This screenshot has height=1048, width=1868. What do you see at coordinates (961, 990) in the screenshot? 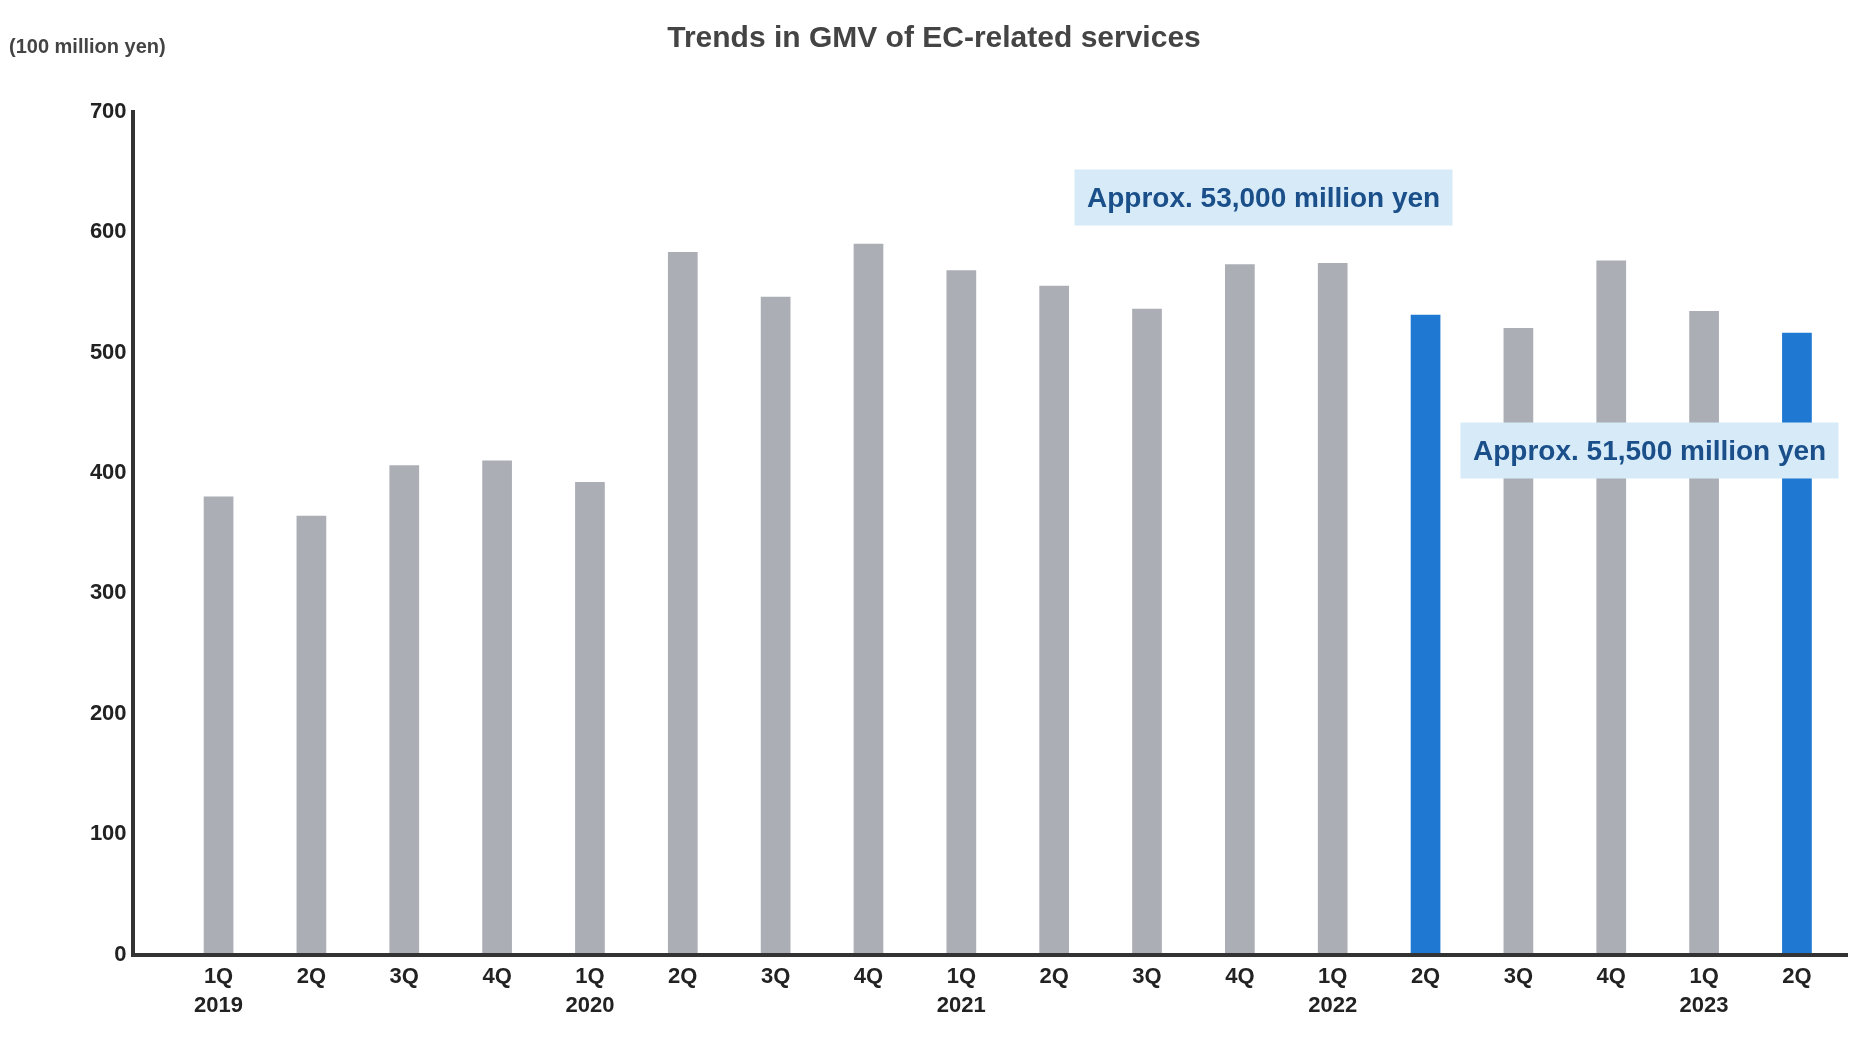
I see `x-tick-label: 1Q 2021` at bounding box center [961, 990].